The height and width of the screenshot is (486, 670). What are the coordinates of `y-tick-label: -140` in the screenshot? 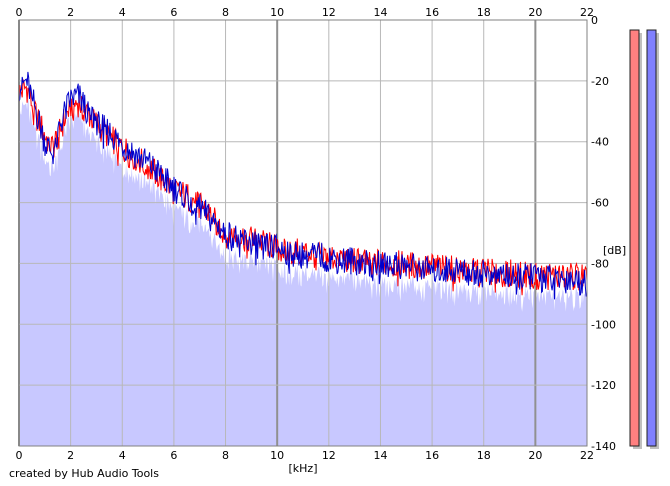 It's located at (603, 446).